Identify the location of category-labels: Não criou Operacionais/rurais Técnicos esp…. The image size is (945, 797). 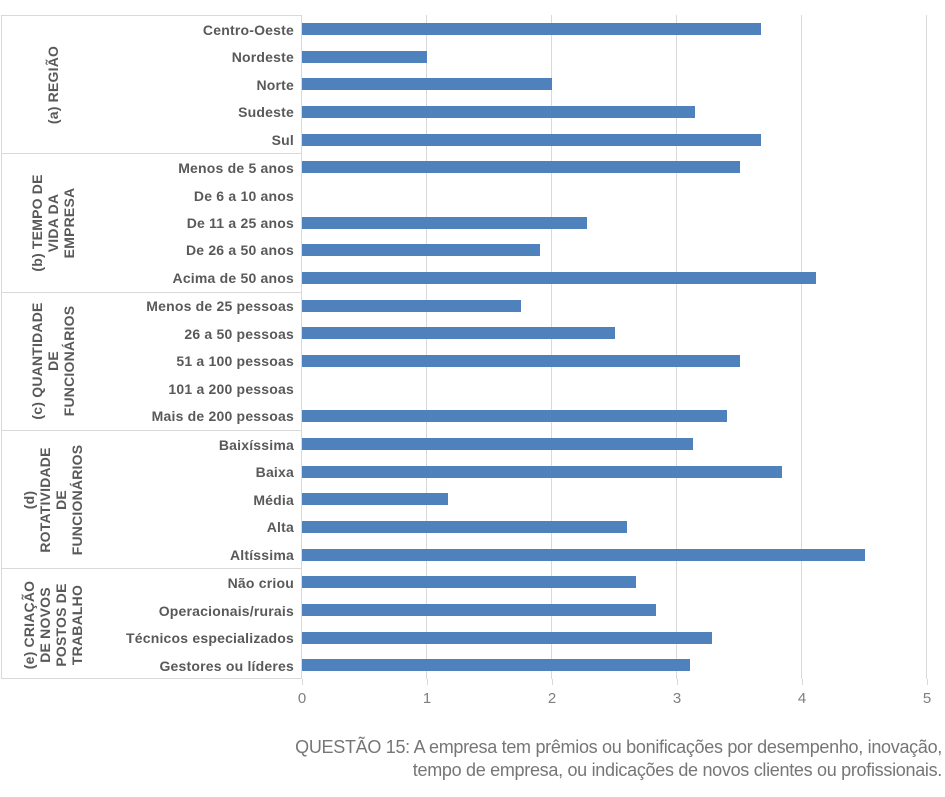
(202, 624).